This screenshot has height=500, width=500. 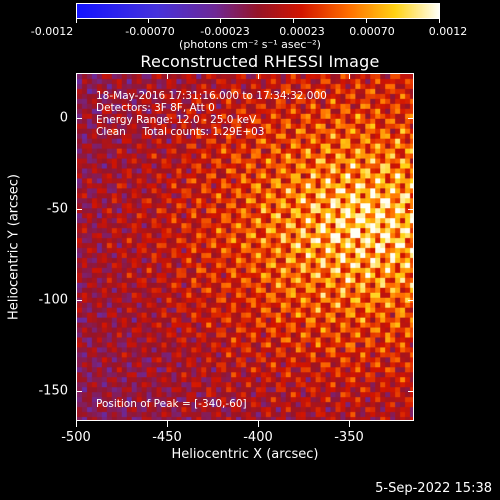 I want to click on colorbar-units-label: (photons cm⁻² s⁻¹ asec⁻²), so click(x=250, y=44).